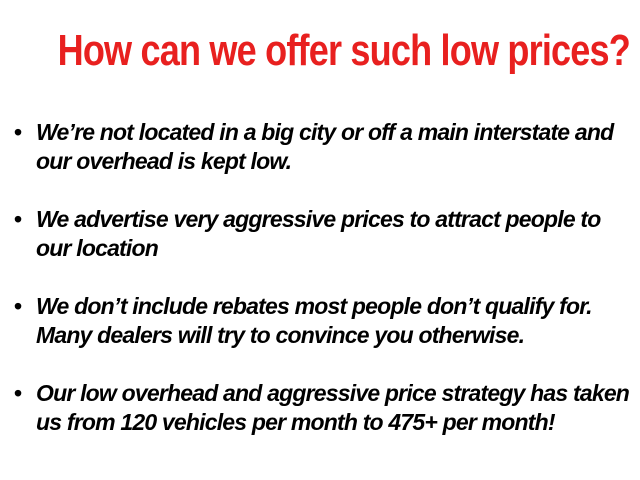 The height and width of the screenshot is (480, 640). What do you see at coordinates (344, 50) in the screenshot?
I see `page-title: How can we offer such low prices?` at bounding box center [344, 50].